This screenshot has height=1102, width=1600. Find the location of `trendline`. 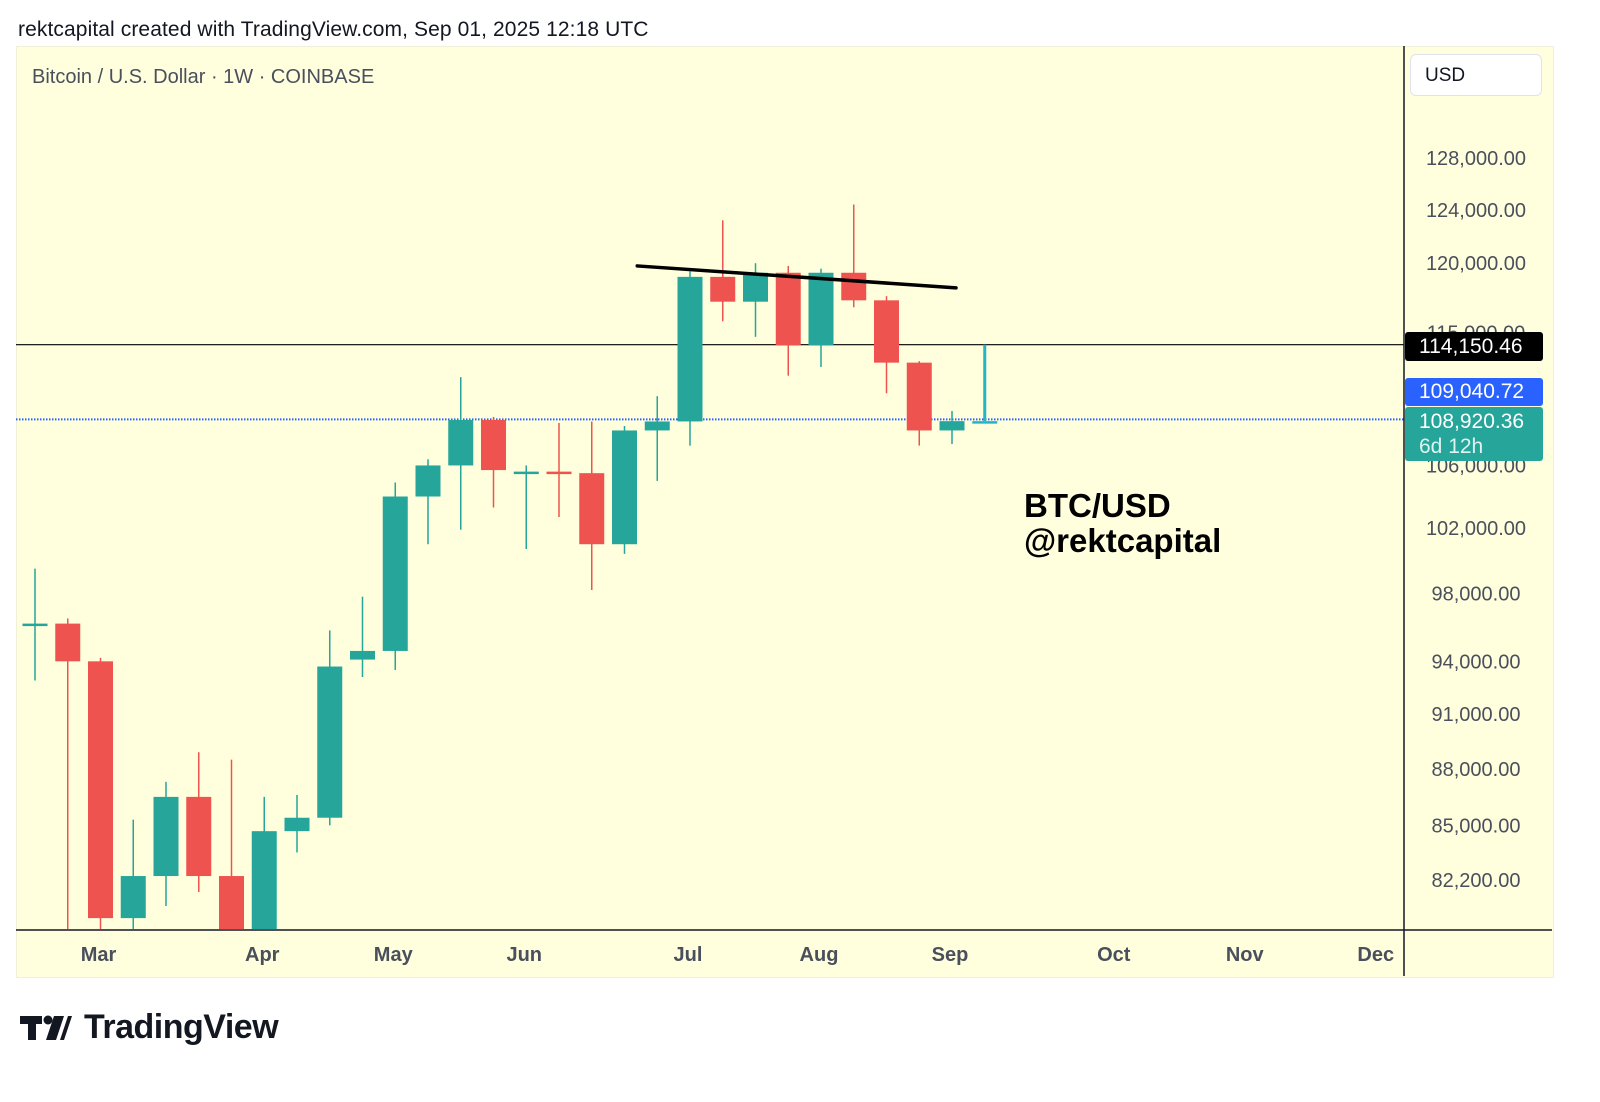

trendline is located at coordinates (796, 277).